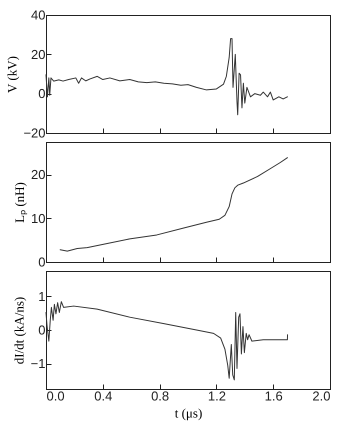  What do you see at coordinates (38, 364) in the screenshot?
I see `y-tick-label: −1` at bounding box center [38, 364].